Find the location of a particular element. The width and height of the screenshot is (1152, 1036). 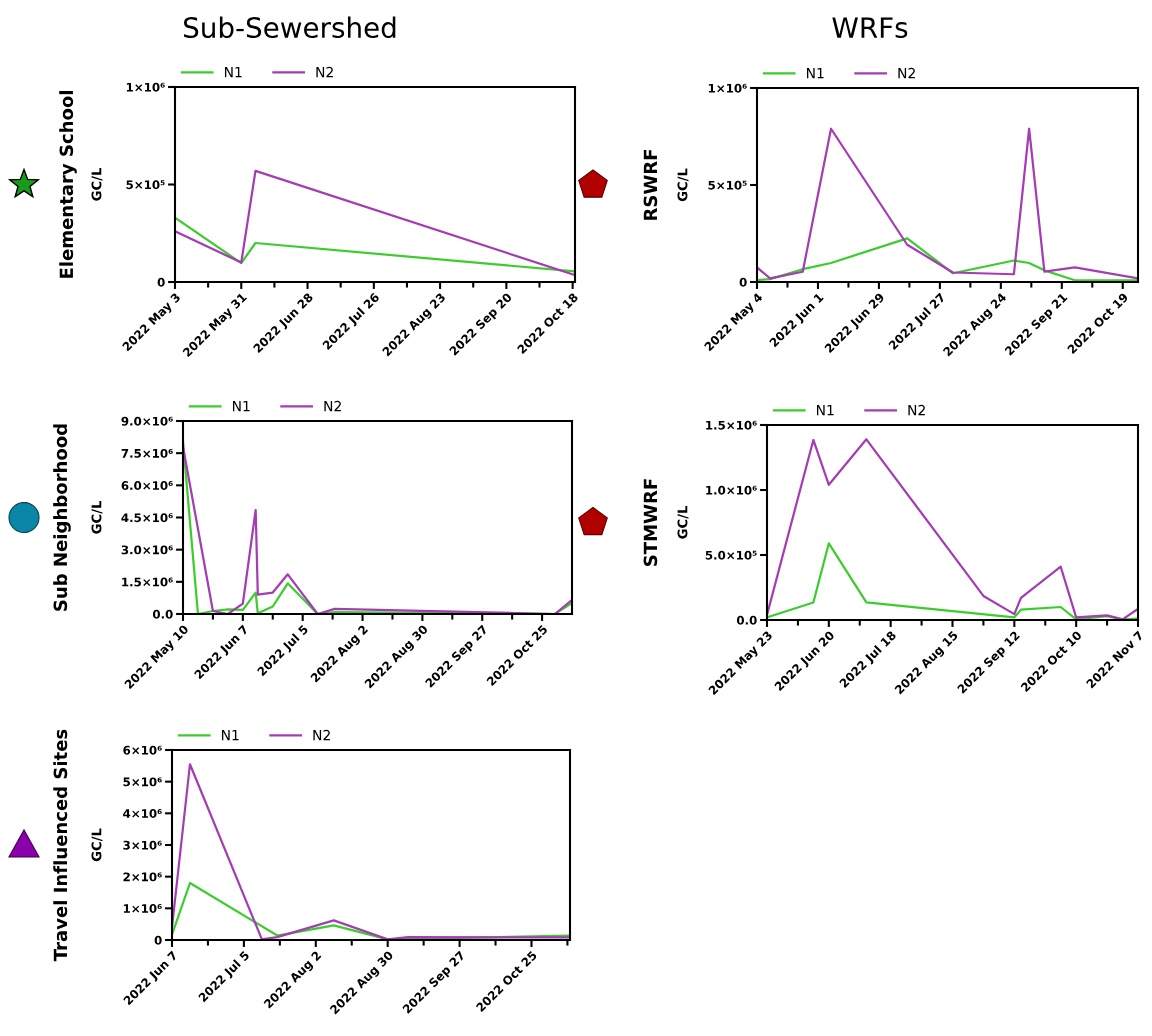

y-tick-label: 3.0×10⁶ is located at coordinates (147, 550).